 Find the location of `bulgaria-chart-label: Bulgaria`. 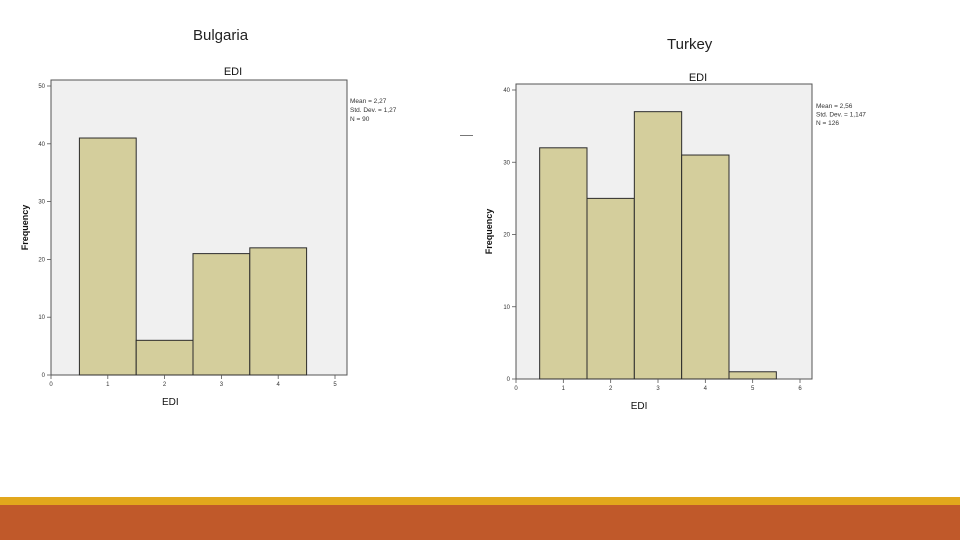

bulgaria-chart-label: Bulgaria is located at coordinates (221, 35).